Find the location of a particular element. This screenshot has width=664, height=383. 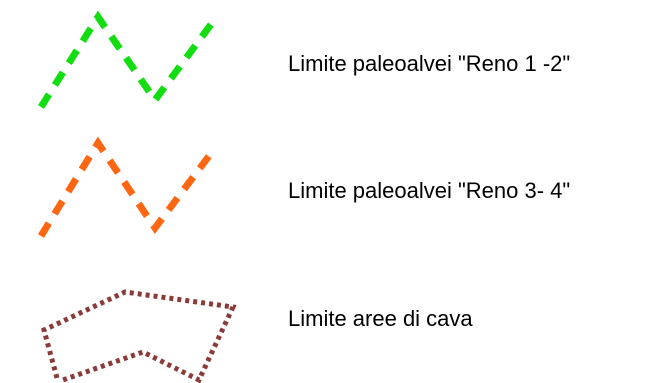

legend-label-reno-3-4: Limite paleoalvei "Reno 3- 4" is located at coordinates (429, 190).